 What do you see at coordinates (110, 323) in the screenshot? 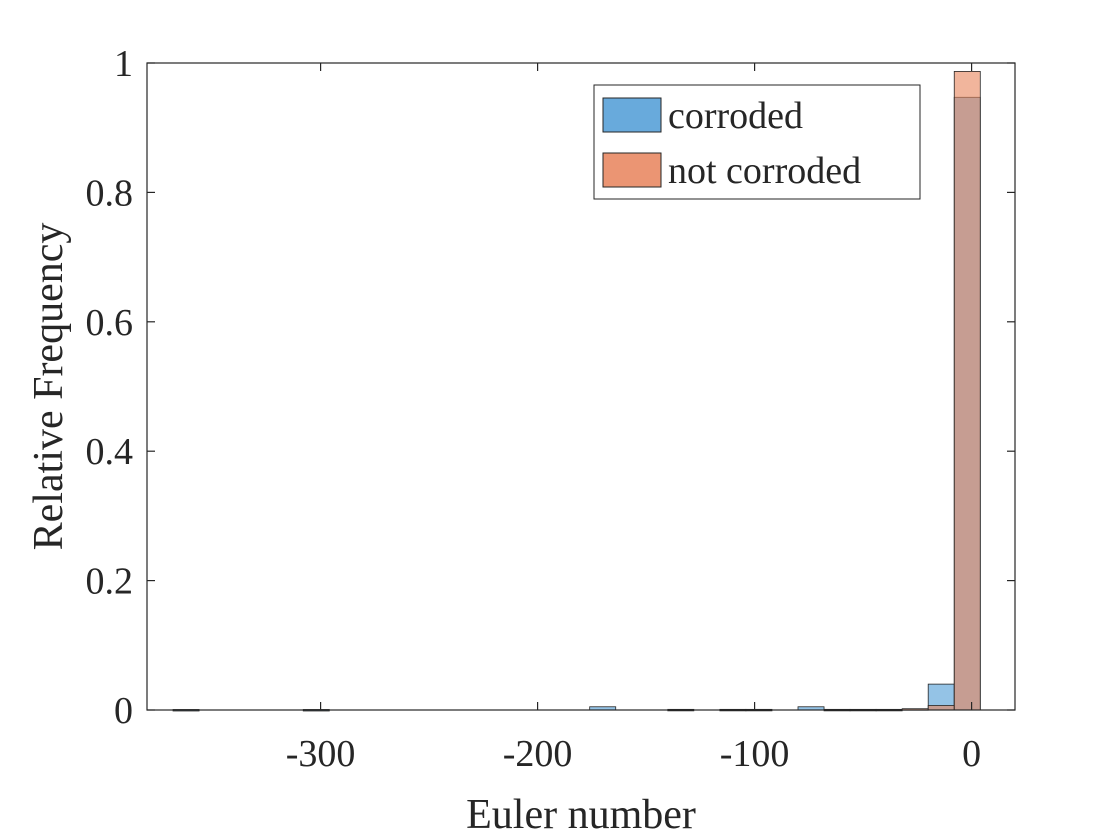
I see `y-tick-label-3: 0.6` at bounding box center [110, 323].